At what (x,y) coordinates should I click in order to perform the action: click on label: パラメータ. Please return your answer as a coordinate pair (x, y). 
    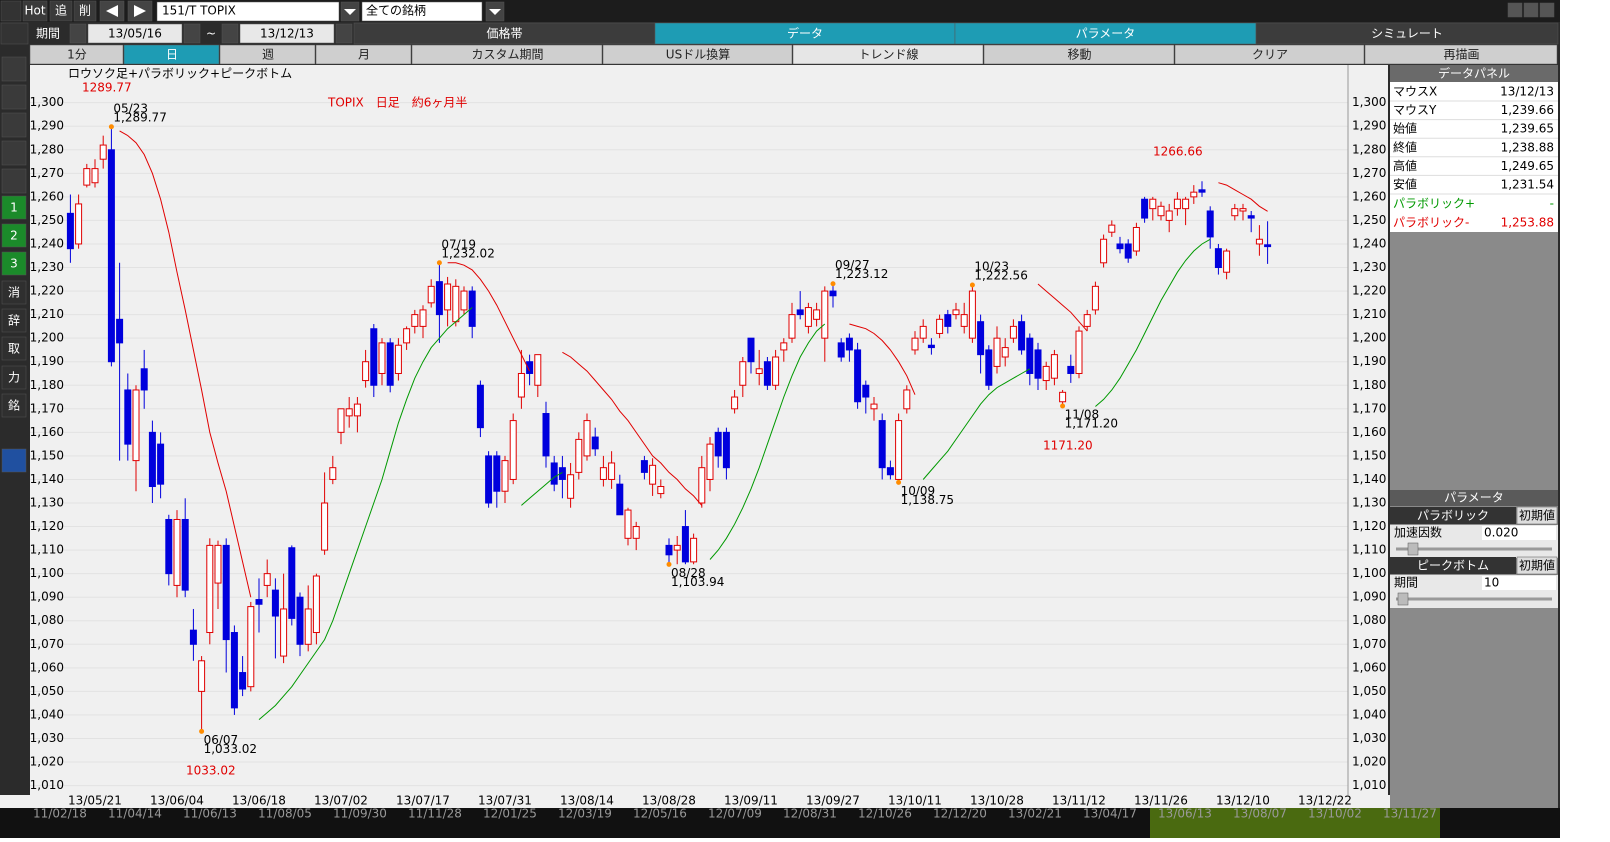
    Looking at the image, I should click on (1106, 34).